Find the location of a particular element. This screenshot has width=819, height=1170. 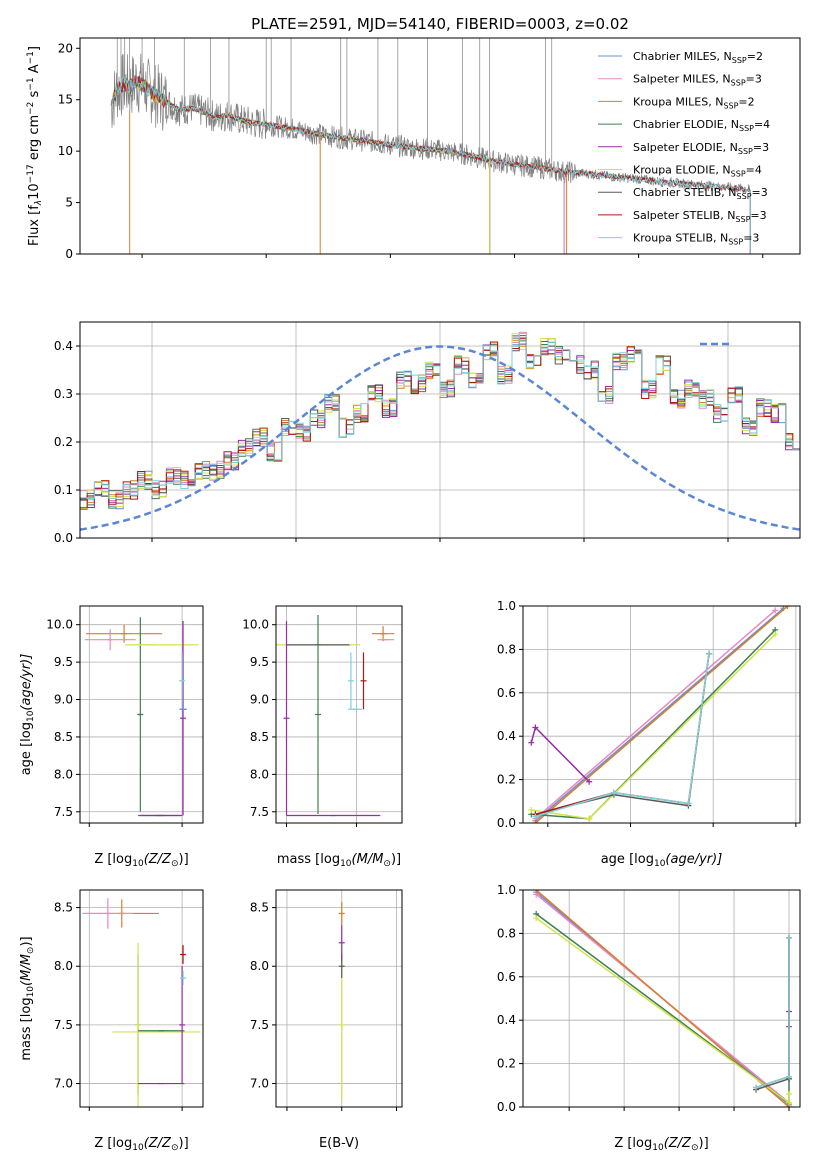

legend-label: Chabrier ELODIE, NSSP=4 is located at coordinates (701, 125).